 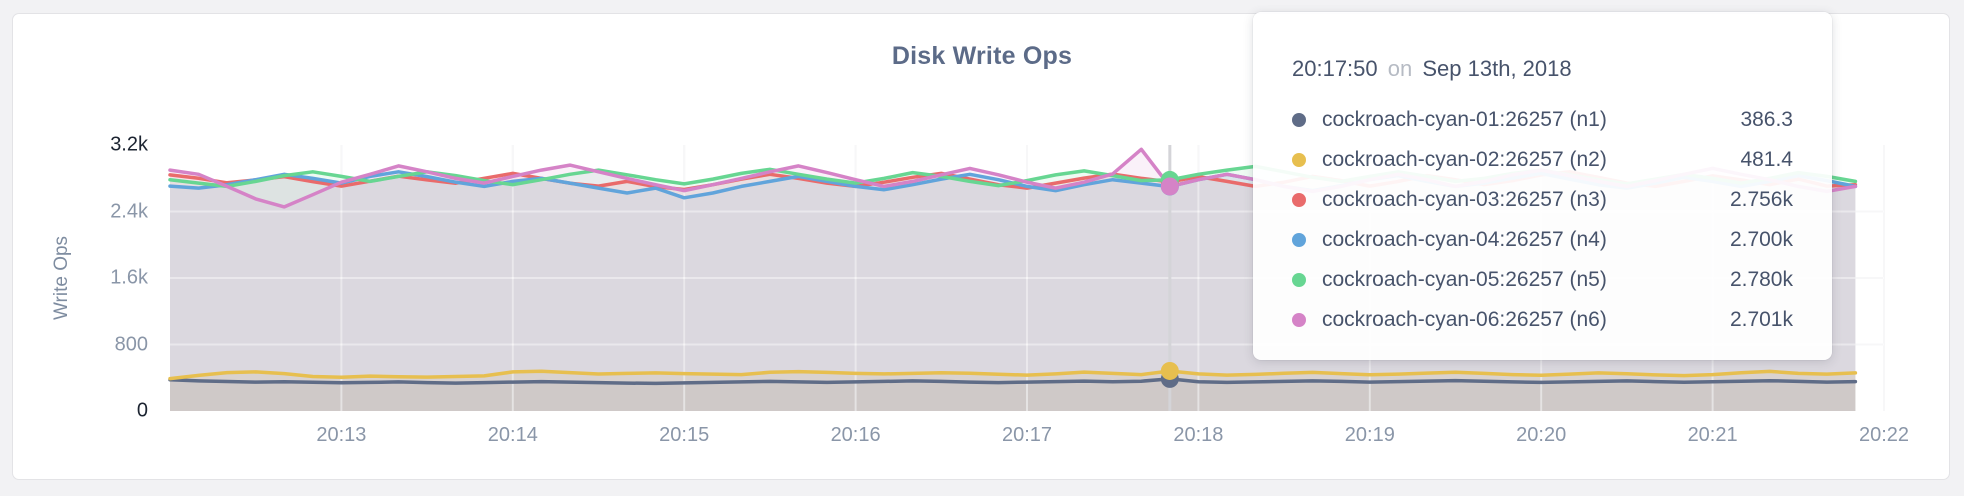 What do you see at coordinates (1761, 239) in the screenshot?
I see `tooltip-series-value: 2.700k` at bounding box center [1761, 239].